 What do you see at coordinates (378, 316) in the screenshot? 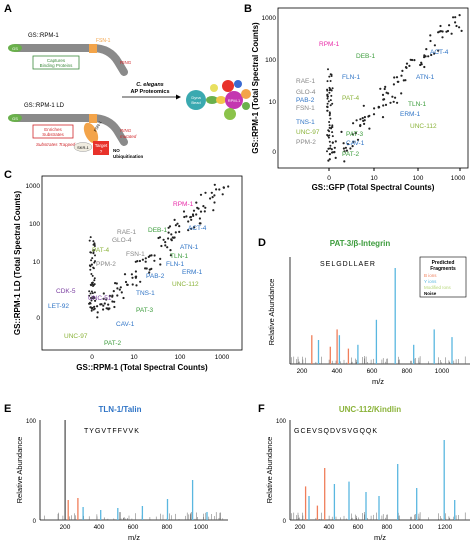
I see `d-peaks` at bounding box center [378, 316].